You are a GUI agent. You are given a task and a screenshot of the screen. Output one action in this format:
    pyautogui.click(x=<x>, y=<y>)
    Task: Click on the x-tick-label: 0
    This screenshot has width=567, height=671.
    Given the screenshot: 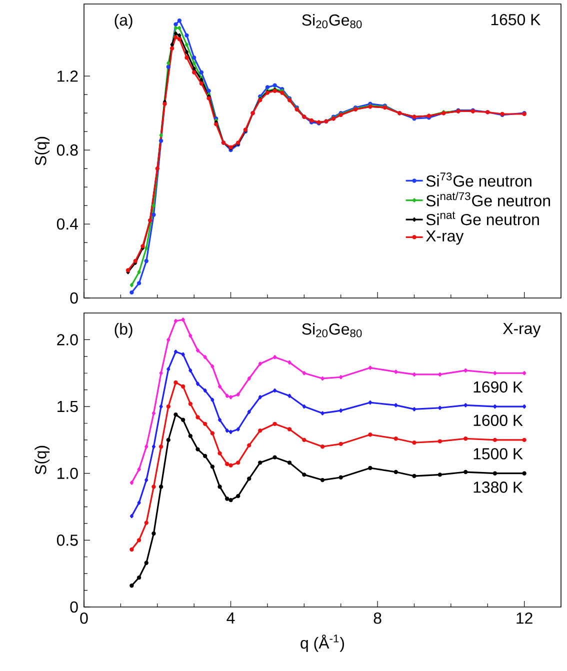 What is the action you would take?
    pyautogui.click(x=84, y=618)
    